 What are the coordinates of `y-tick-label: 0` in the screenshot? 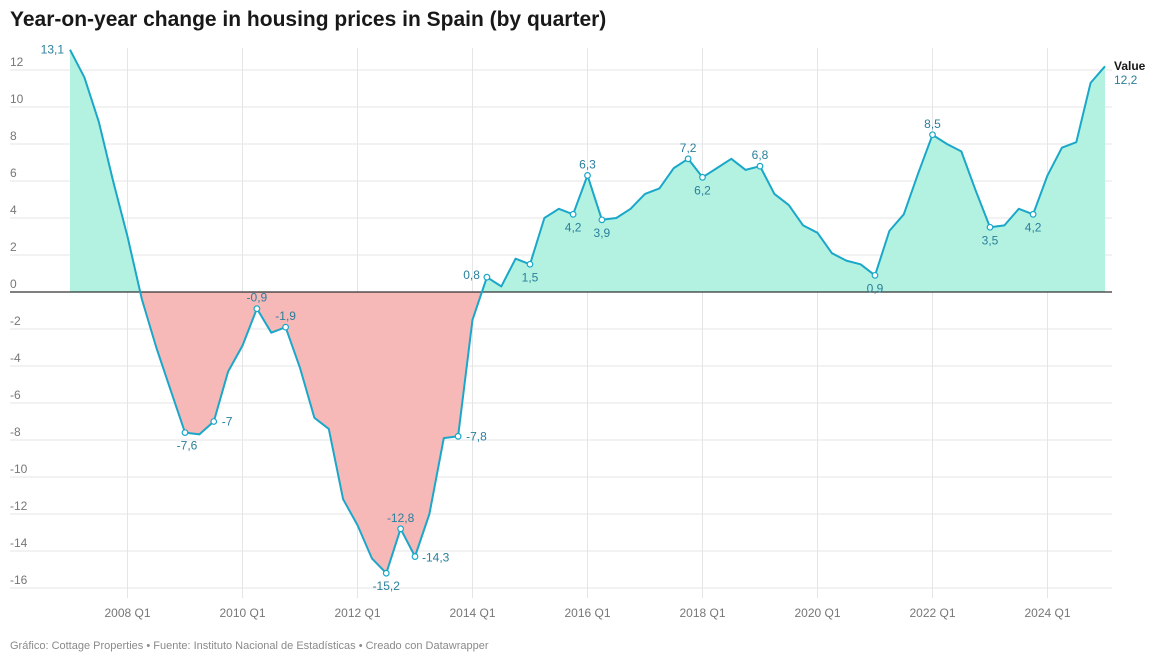 It's located at (13, 284).